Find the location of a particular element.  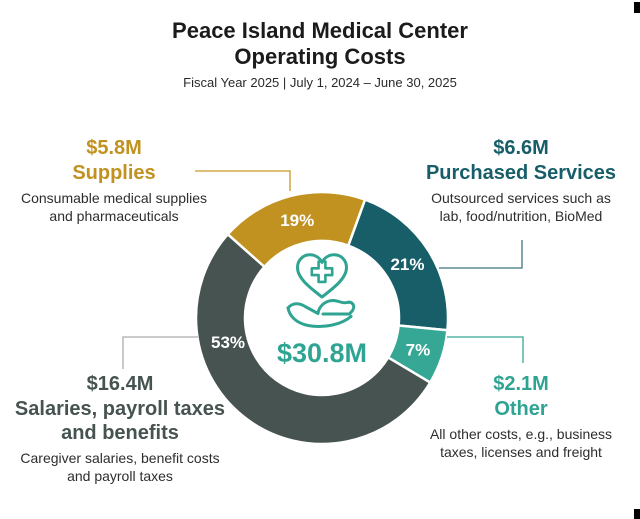

category-label: Other is located at coordinates (521, 409).